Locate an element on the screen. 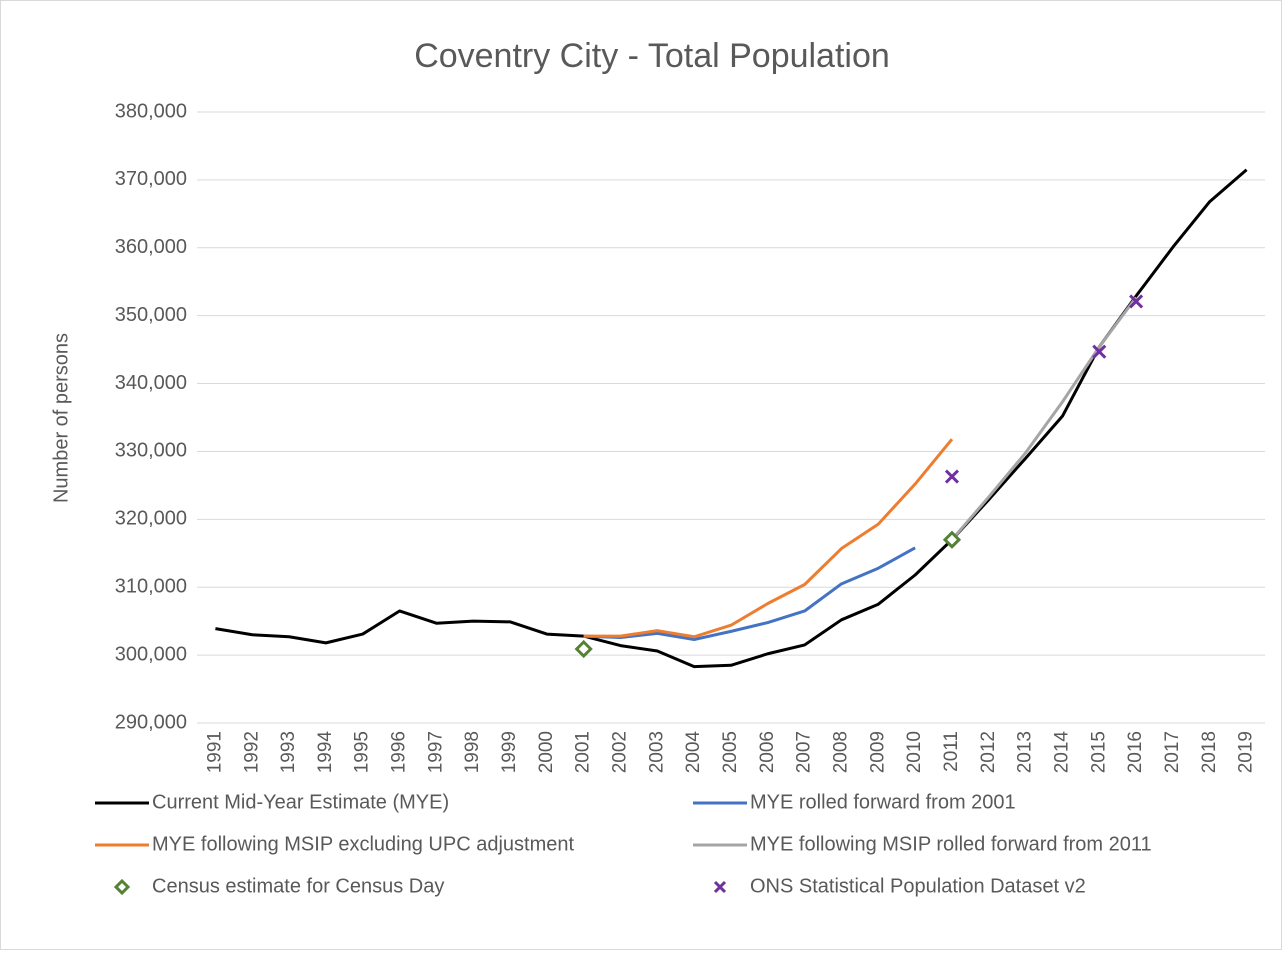 The image size is (1282, 955). x-tick-label: 1995 is located at coordinates (362, 752).